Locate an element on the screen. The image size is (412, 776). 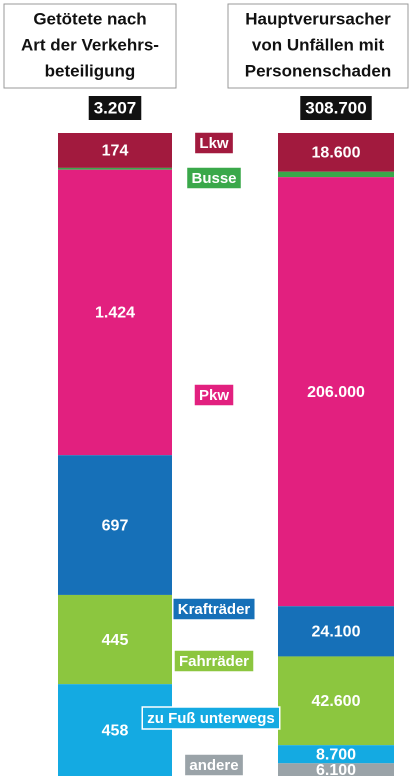
value-label: 445 is located at coordinates (115, 640).